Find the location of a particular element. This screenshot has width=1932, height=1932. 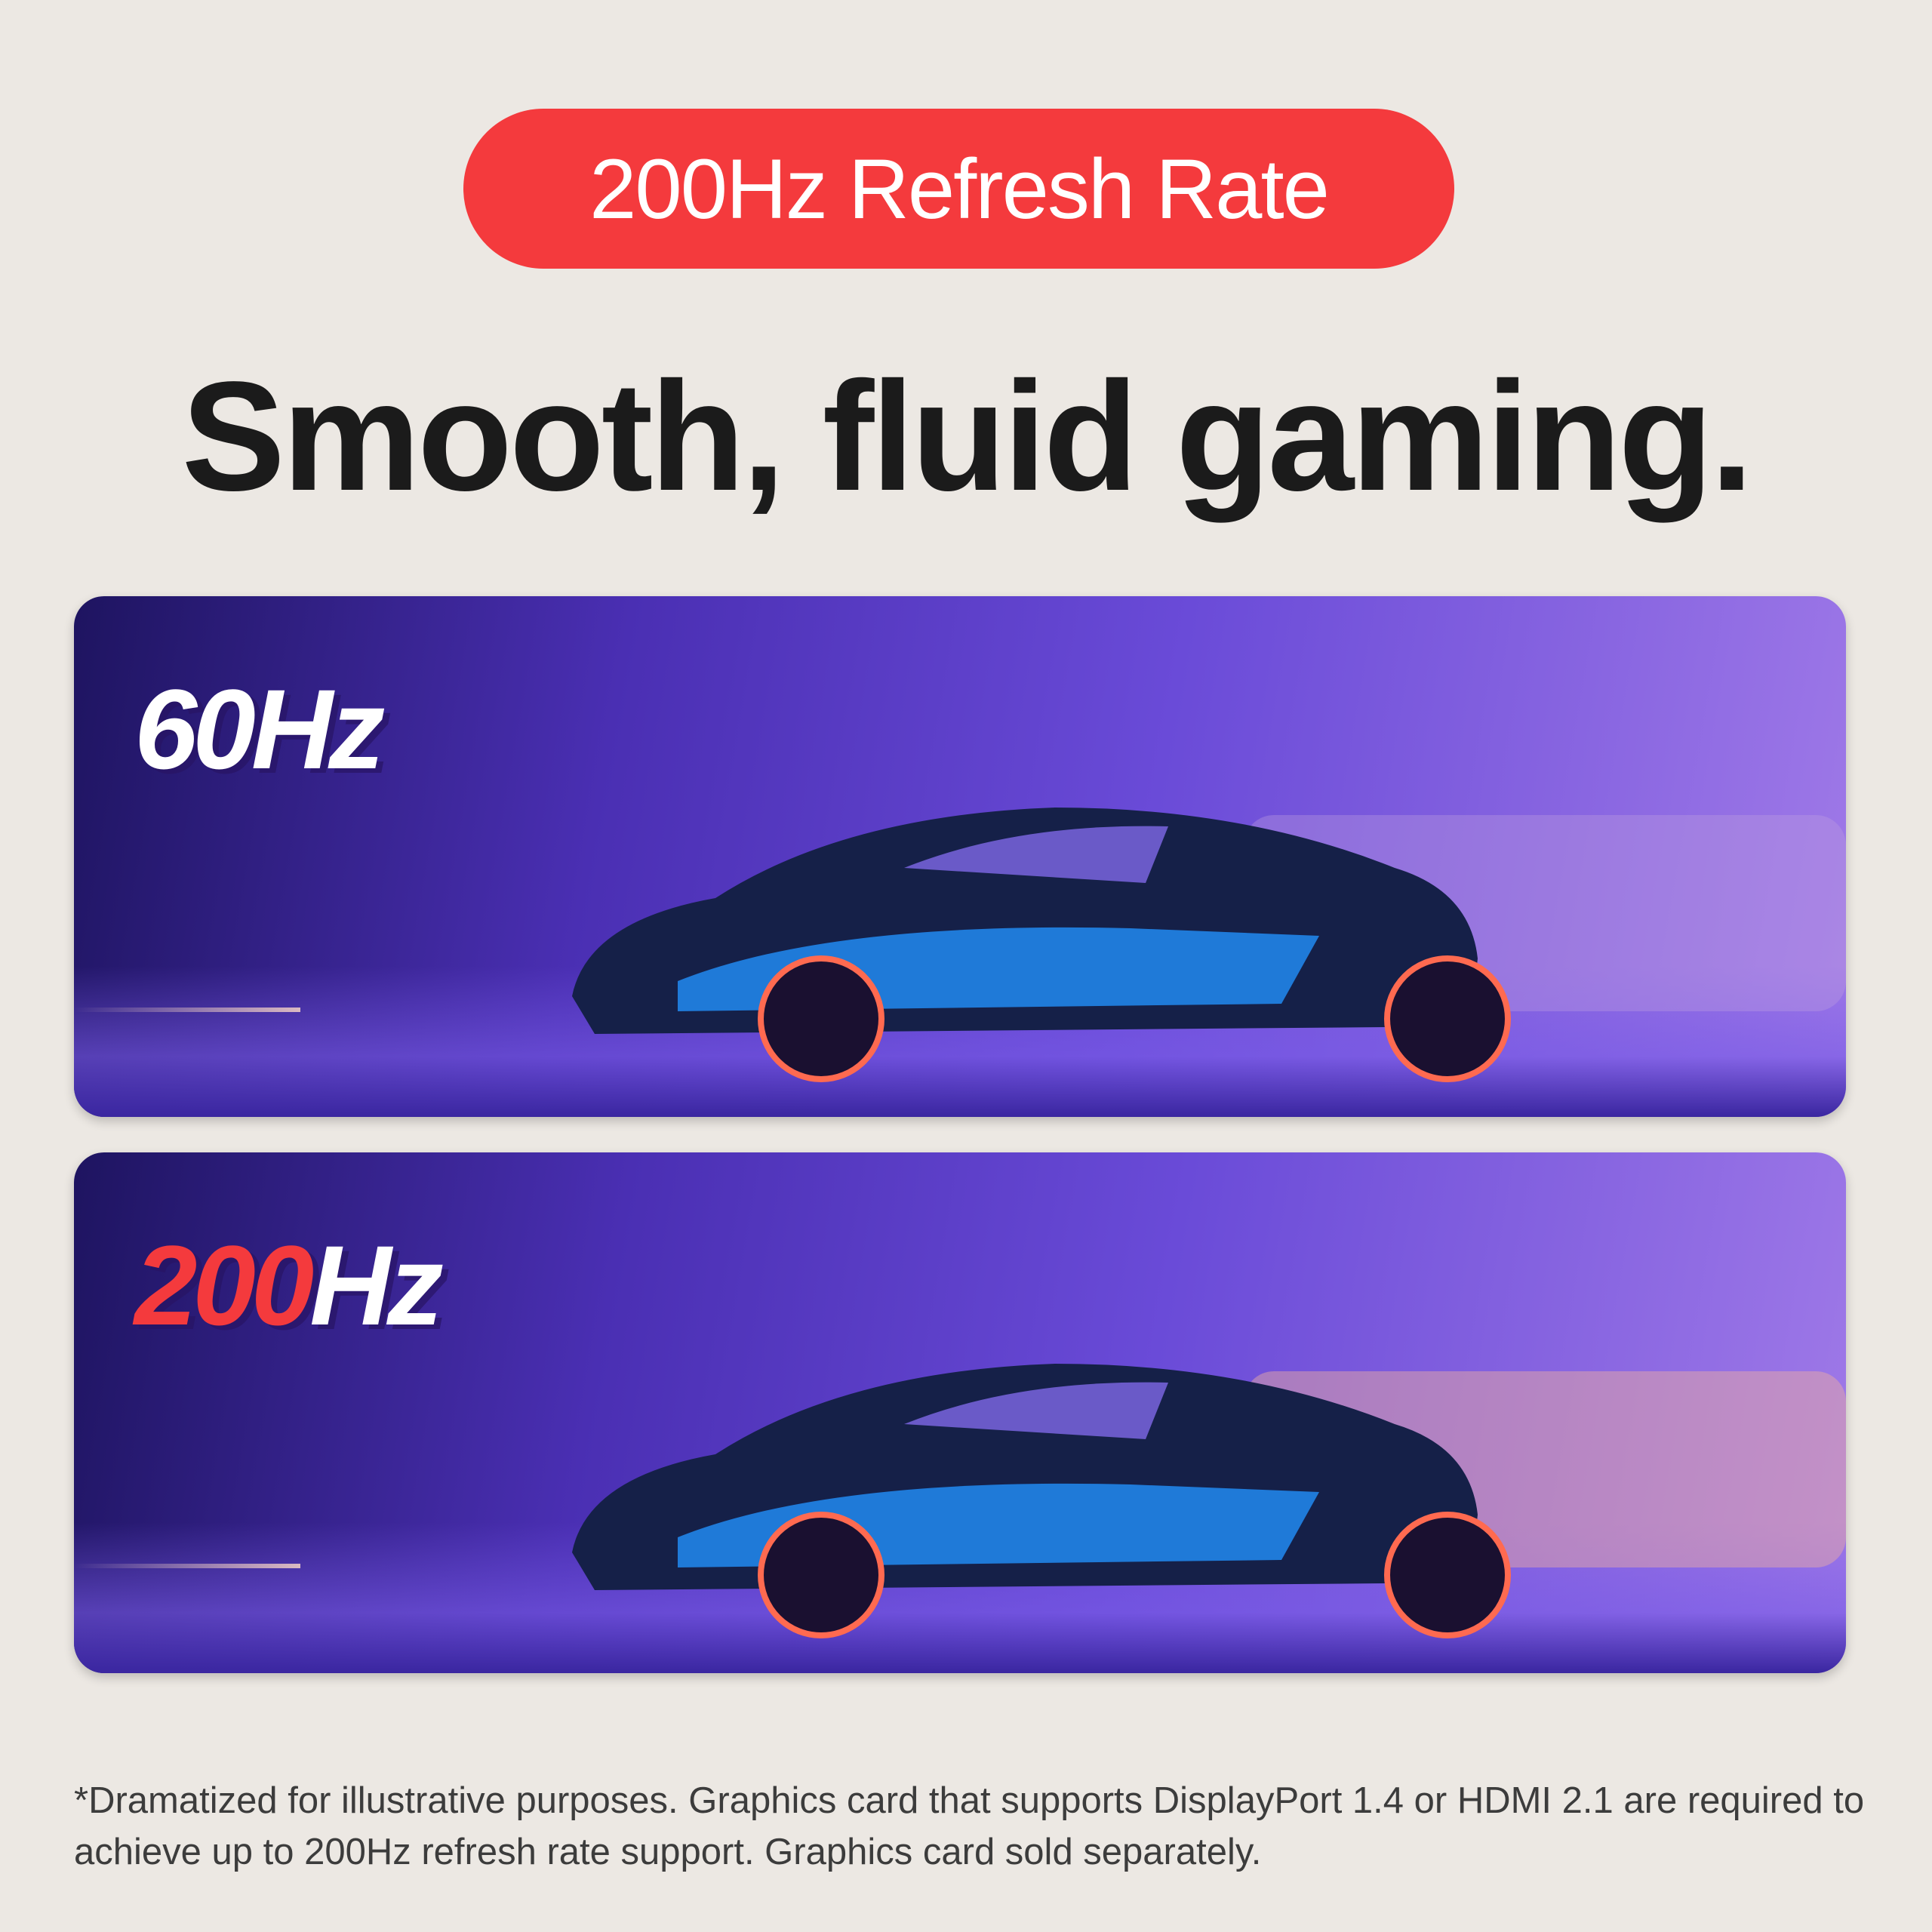

panel-label-200hz: 200Hz is located at coordinates (289, 1285).